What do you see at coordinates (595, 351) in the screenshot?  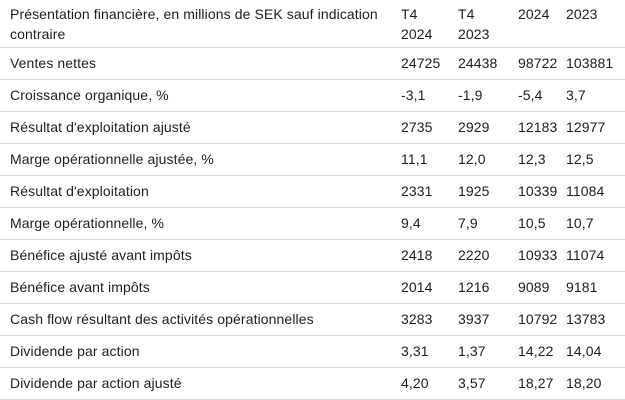 I see `cell-2023: 14,04` at bounding box center [595, 351].